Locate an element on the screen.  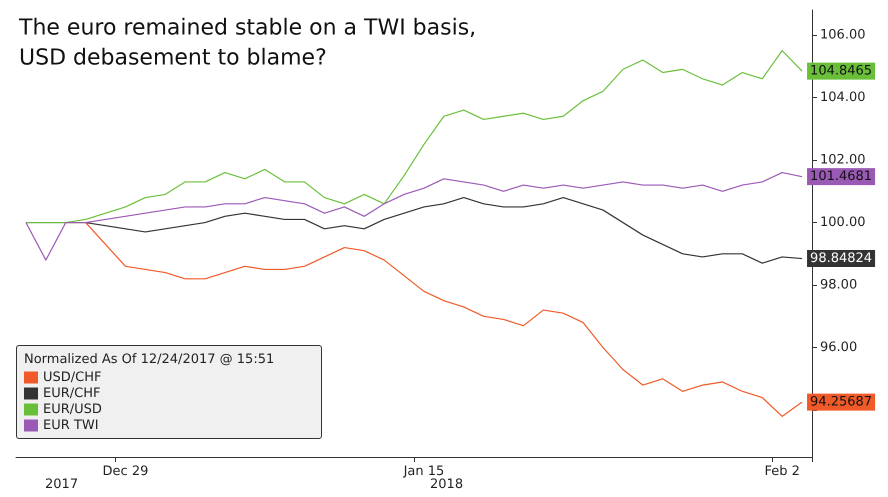
y-tick-label: 98.00 is located at coordinates (839, 285).